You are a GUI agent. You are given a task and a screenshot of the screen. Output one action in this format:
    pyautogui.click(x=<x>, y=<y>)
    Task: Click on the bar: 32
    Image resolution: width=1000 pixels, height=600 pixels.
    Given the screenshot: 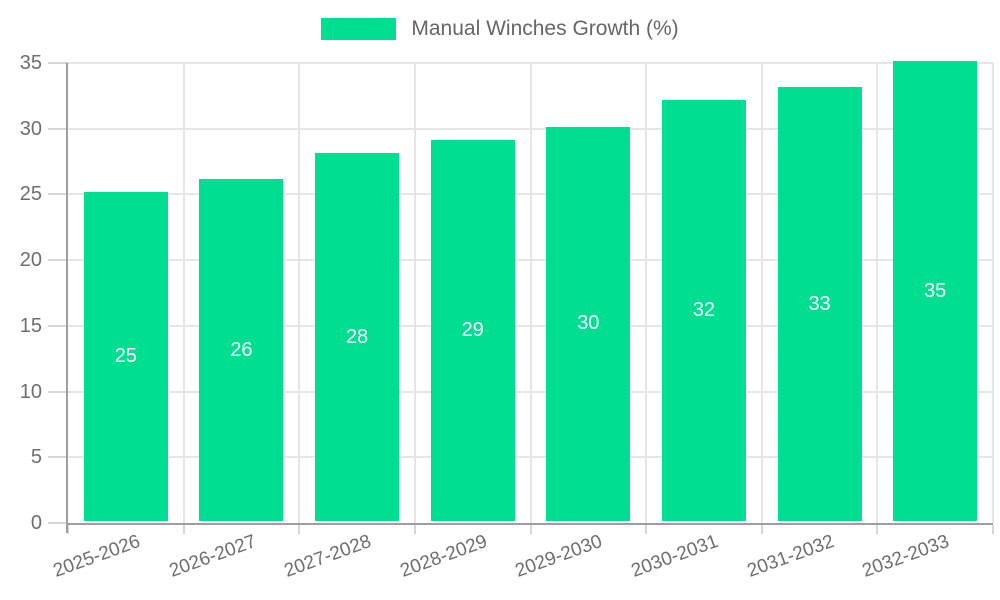 What is the action you would take?
    pyautogui.click(x=703, y=310)
    